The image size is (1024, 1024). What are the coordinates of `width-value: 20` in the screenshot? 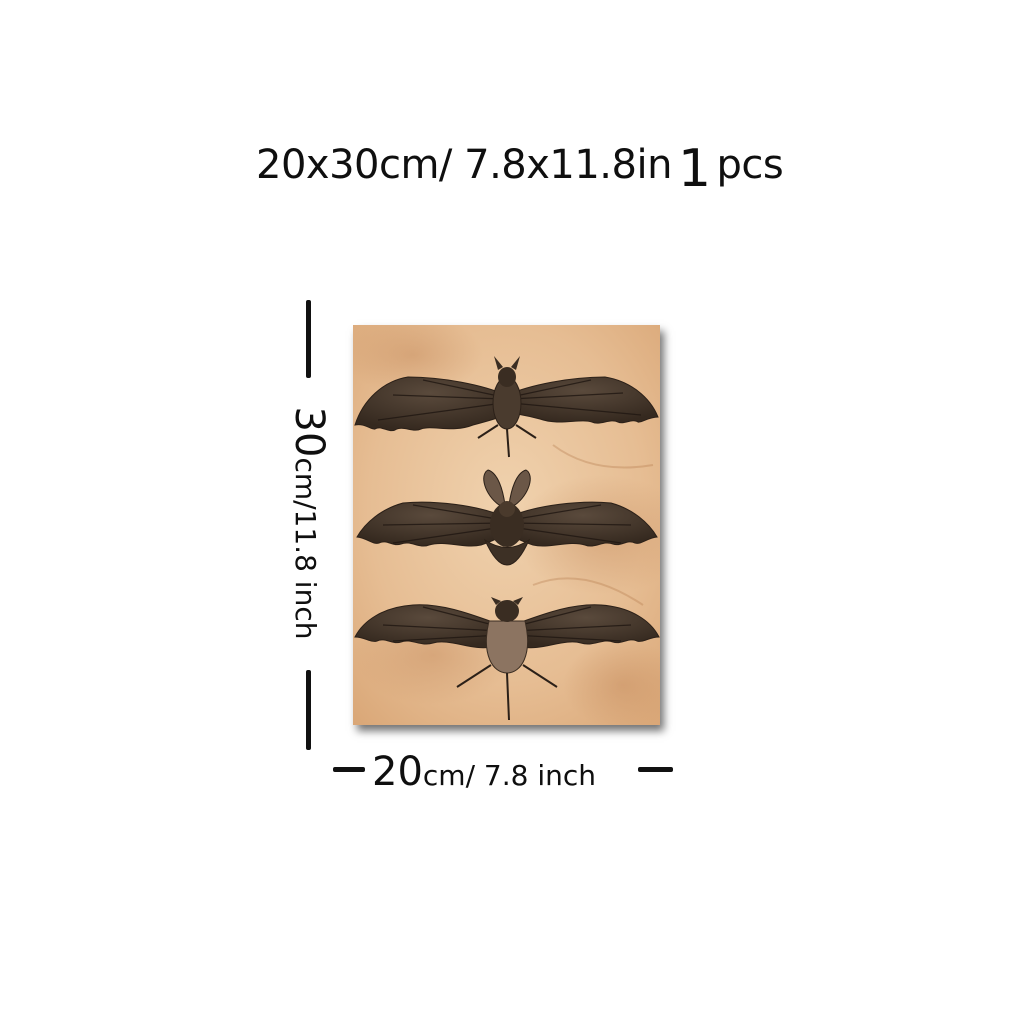 It's located at (397, 772).